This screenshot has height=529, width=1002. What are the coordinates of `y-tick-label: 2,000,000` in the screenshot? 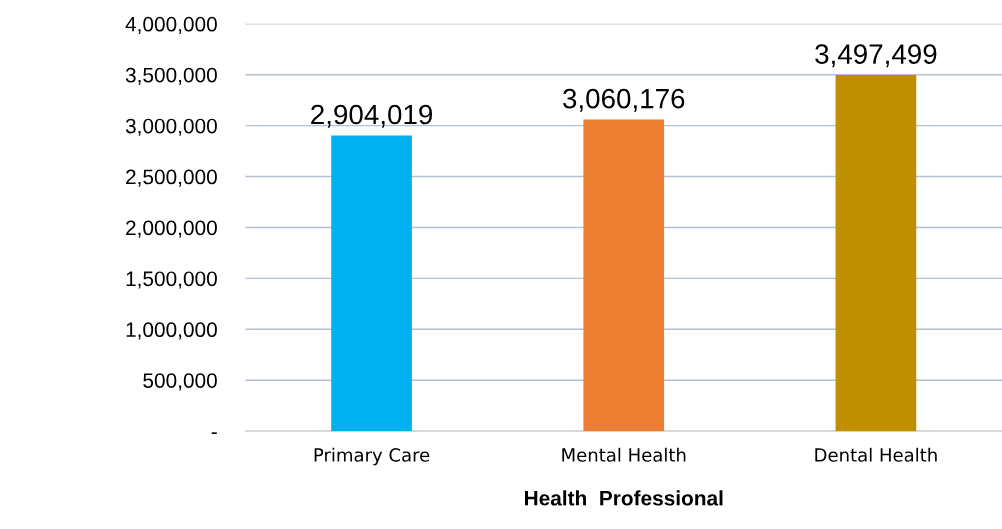 It's located at (171, 229).